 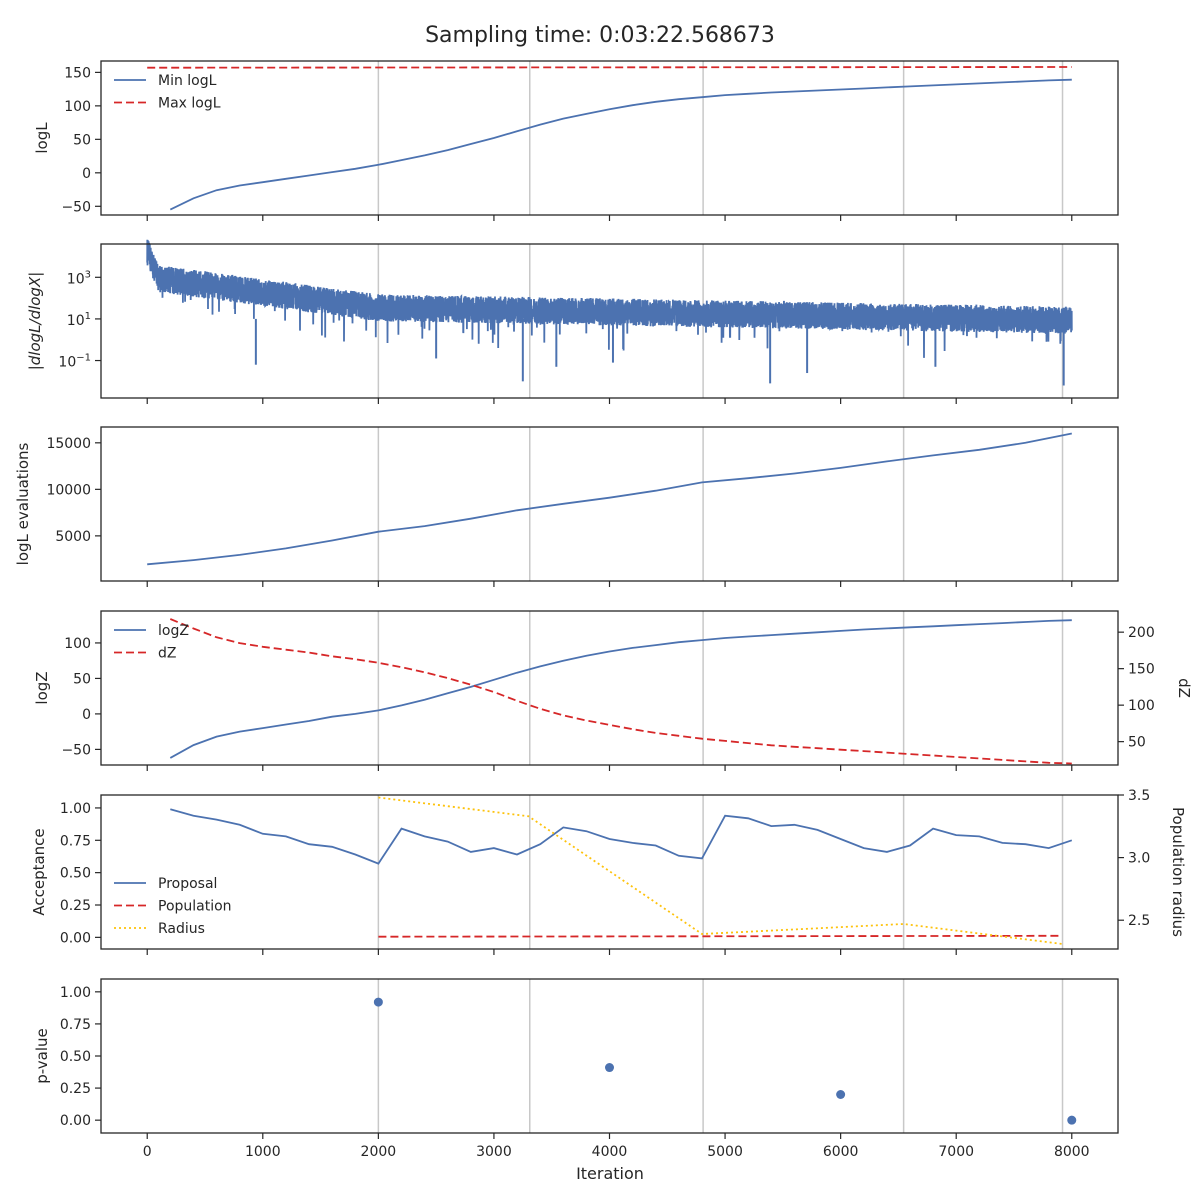 I want to click on y-tick-label-right: 50, so click(x=1137, y=743).